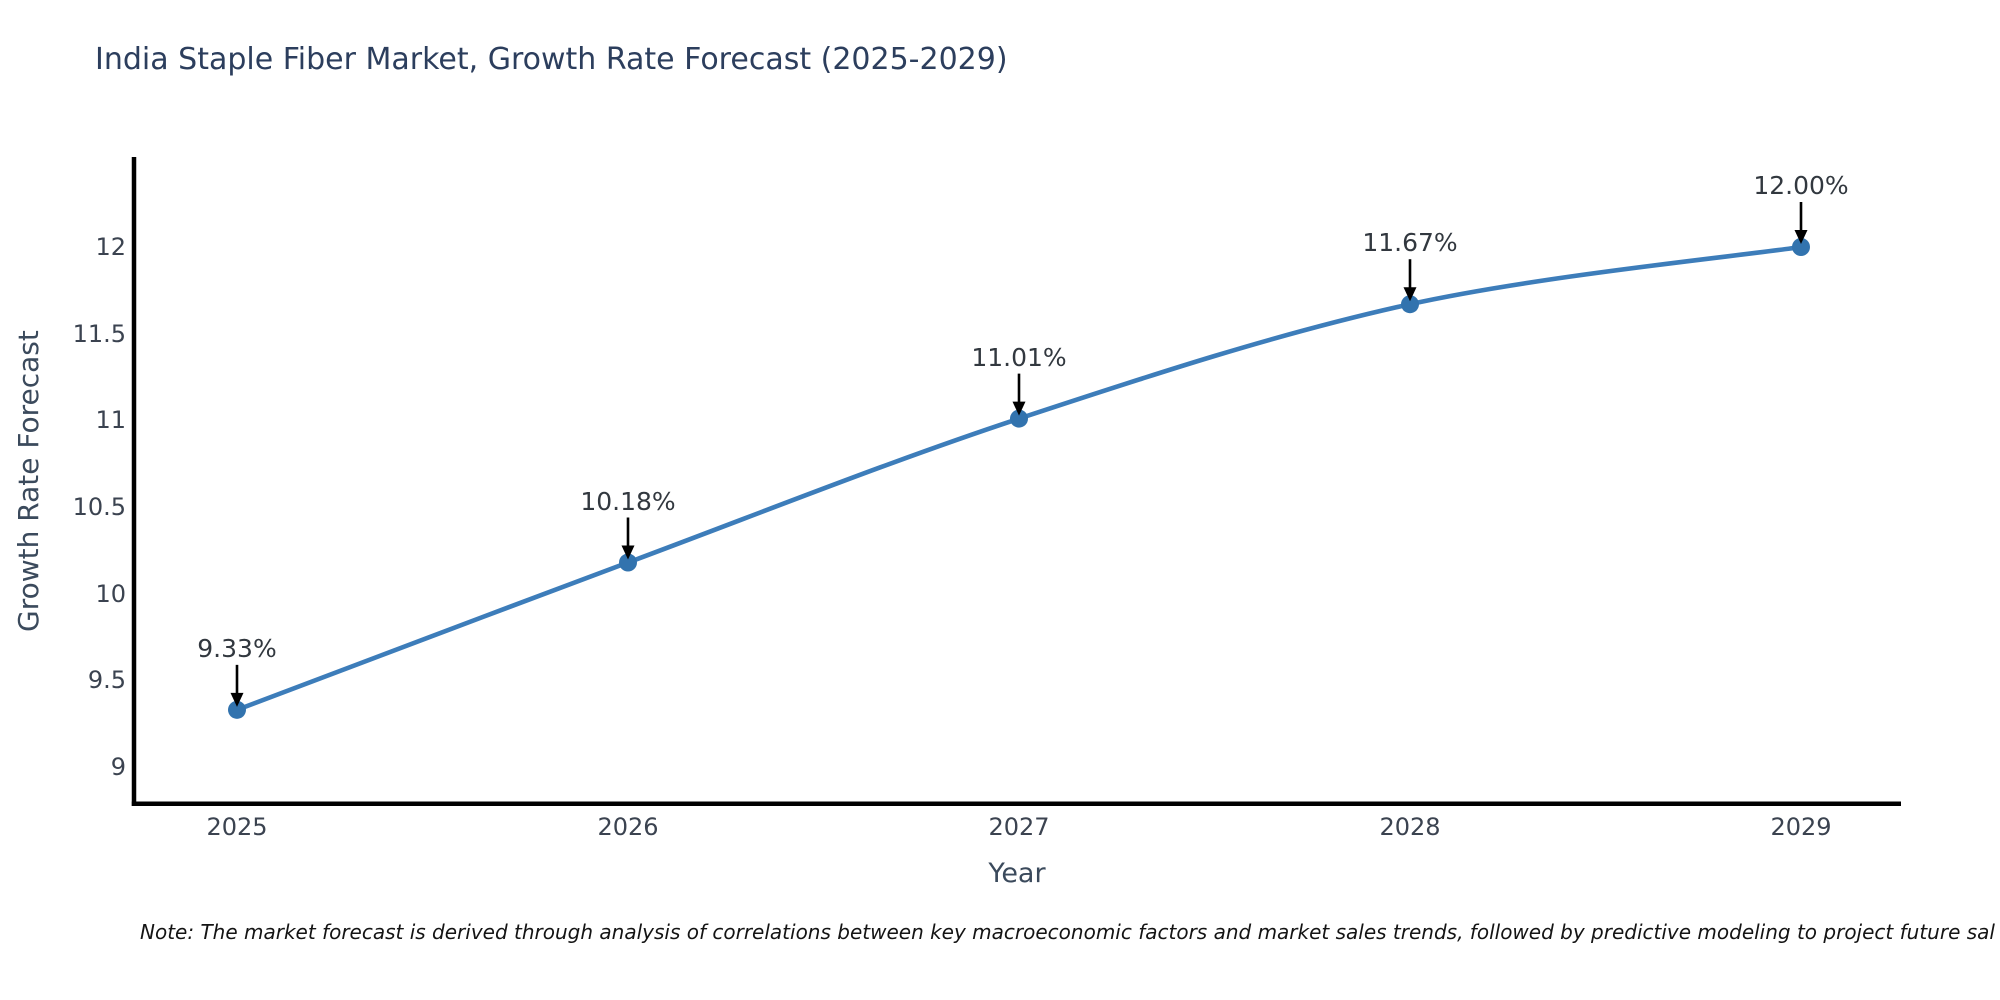 This screenshot has height=1000, width=2000. What do you see at coordinates (110, 593) in the screenshot?
I see `y-tick-label: 10` at bounding box center [110, 593].